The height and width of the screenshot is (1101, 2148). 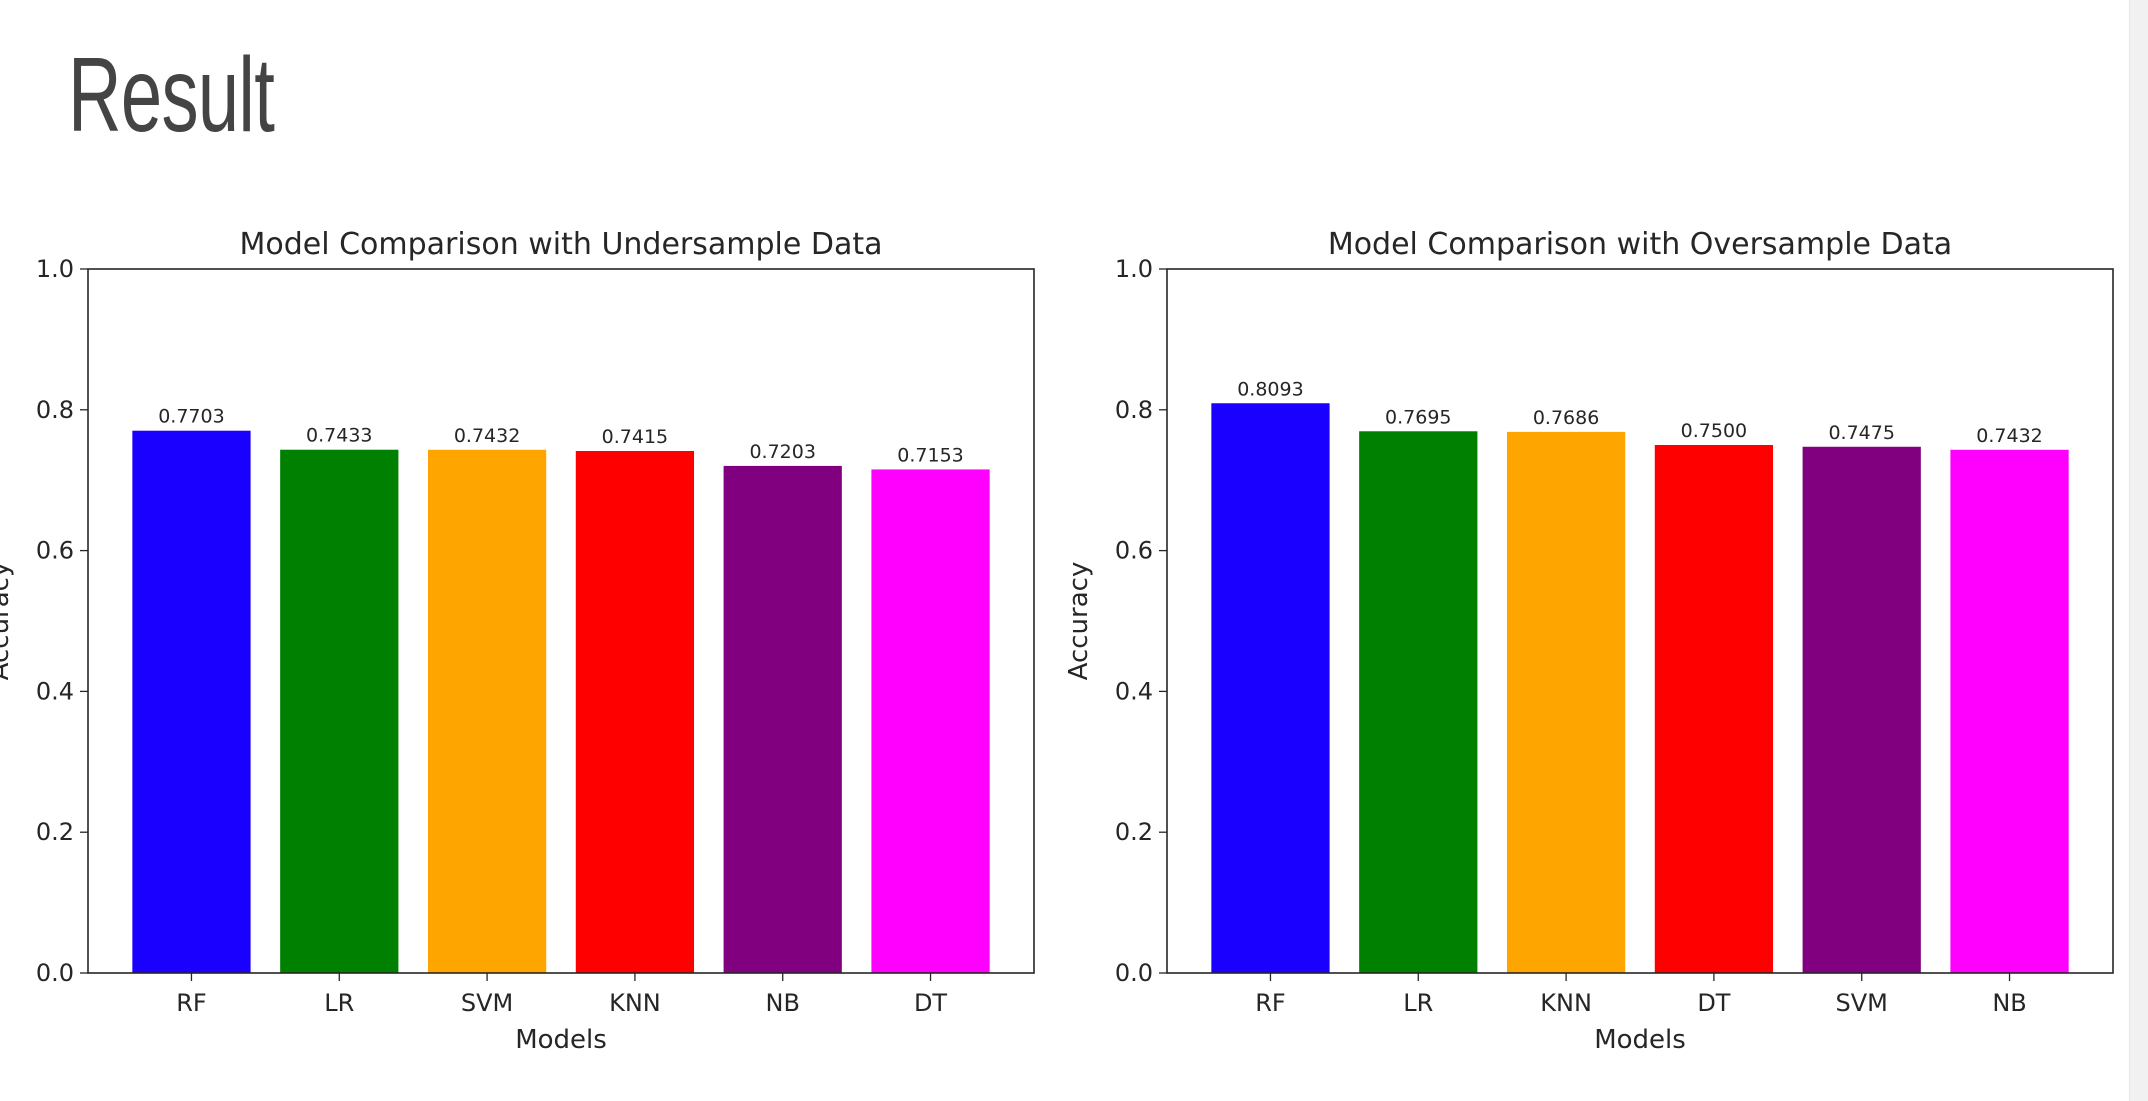 I want to click on chart-title: Model Comparison with Undersample Data, so click(x=561, y=244).